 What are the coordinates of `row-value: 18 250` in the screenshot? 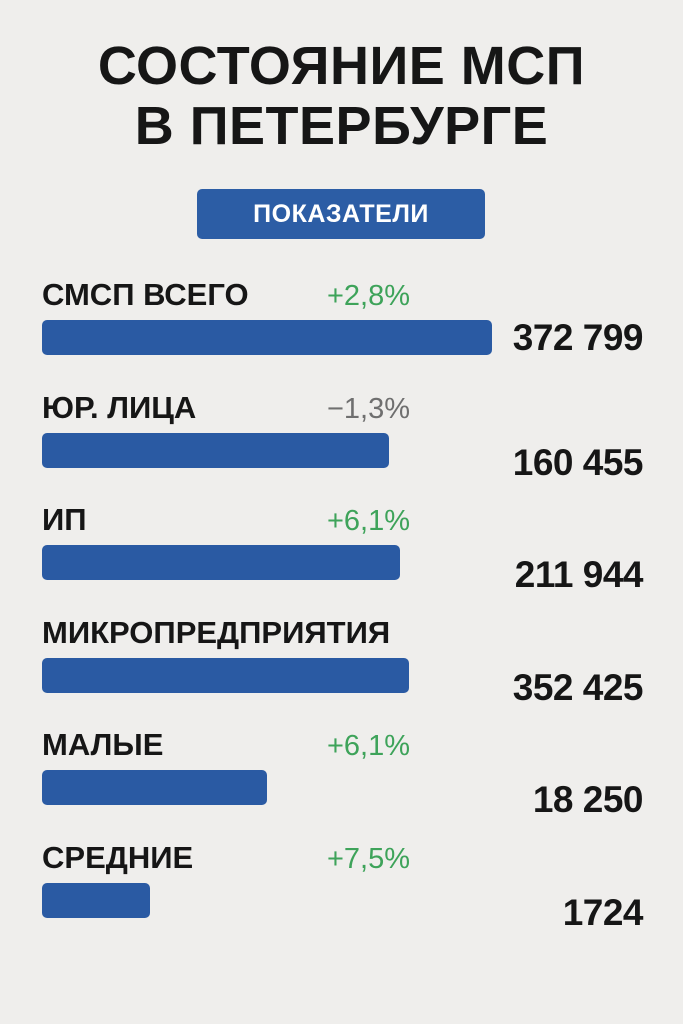 It's located at (588, 799).